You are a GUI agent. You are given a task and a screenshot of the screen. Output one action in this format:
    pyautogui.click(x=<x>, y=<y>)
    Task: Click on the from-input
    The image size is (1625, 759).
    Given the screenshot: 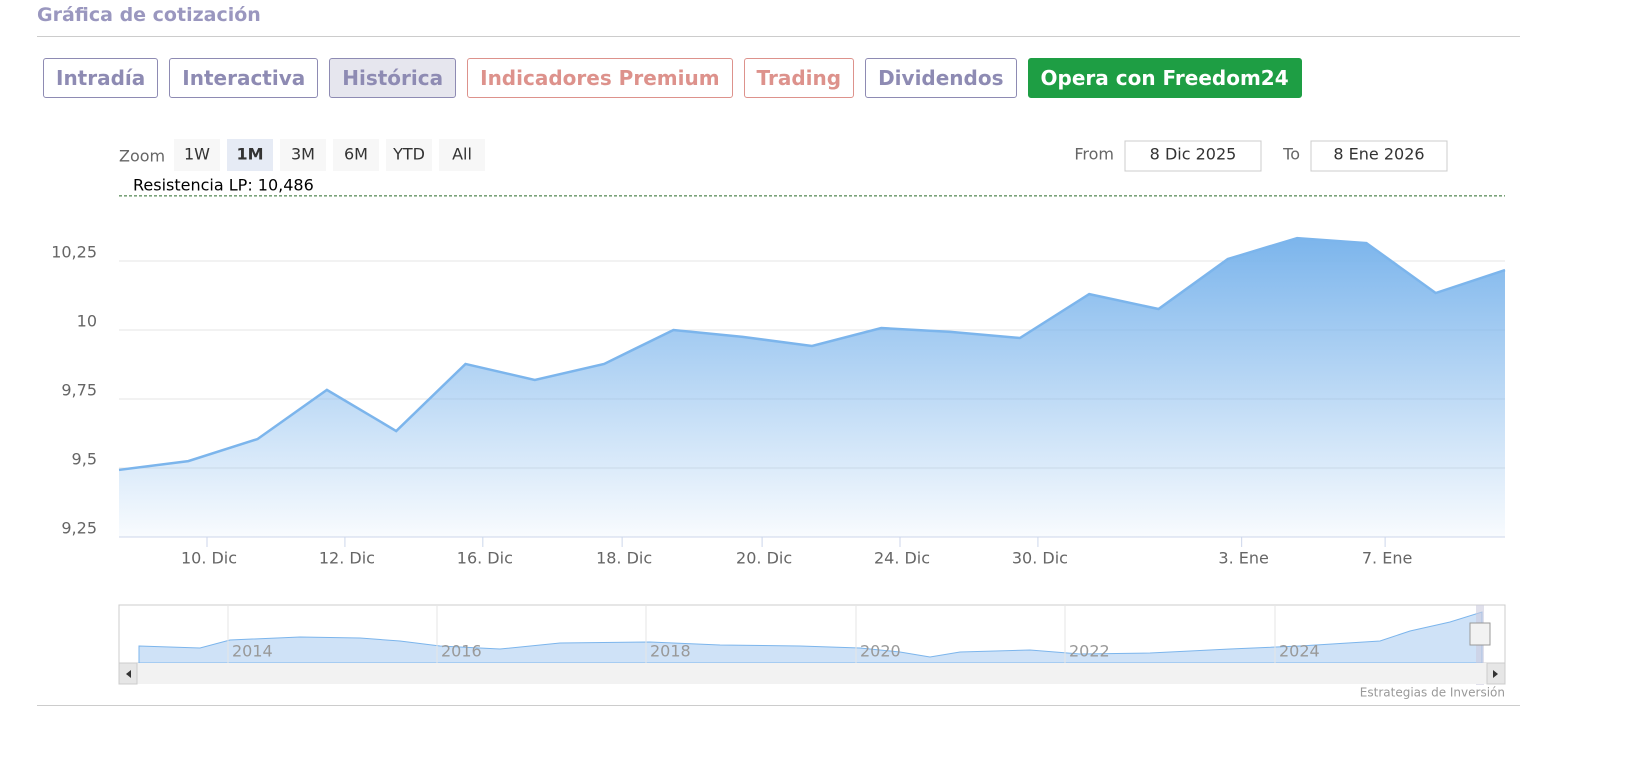 What is the action you would take?
    pyautogui.click(x=1193, y=156)
    